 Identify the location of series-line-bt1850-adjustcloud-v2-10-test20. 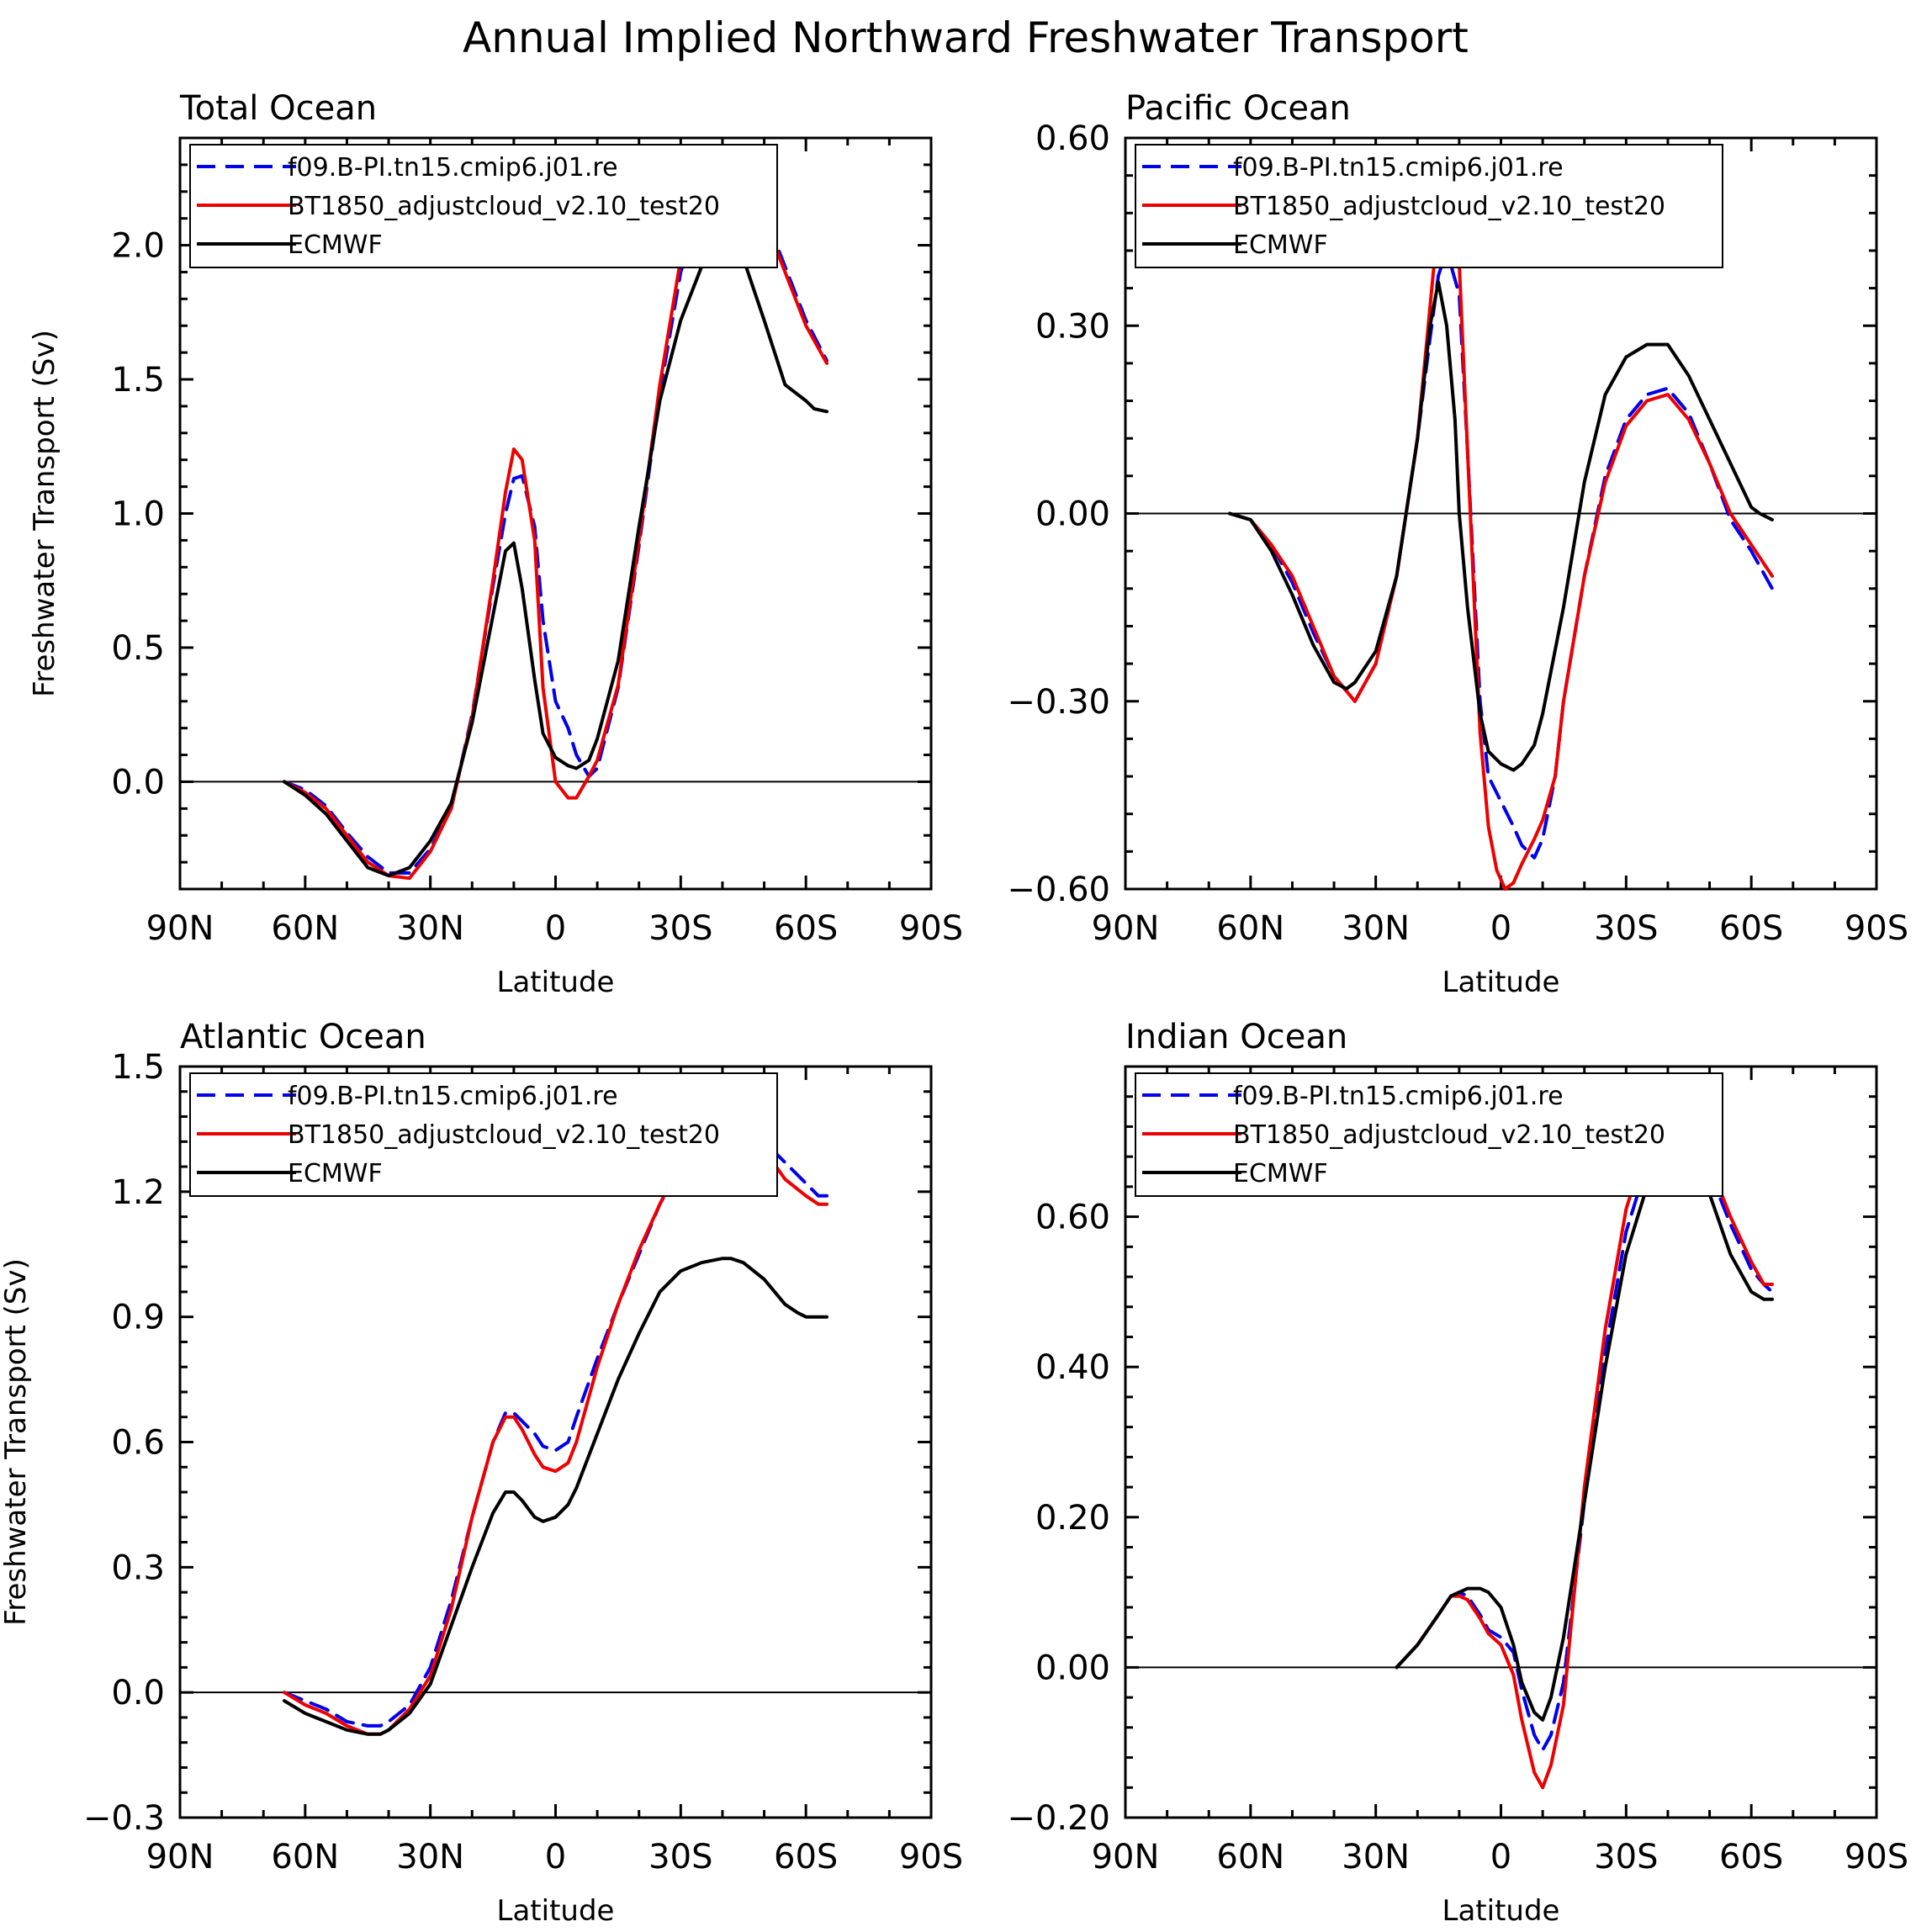
(1501, 538).